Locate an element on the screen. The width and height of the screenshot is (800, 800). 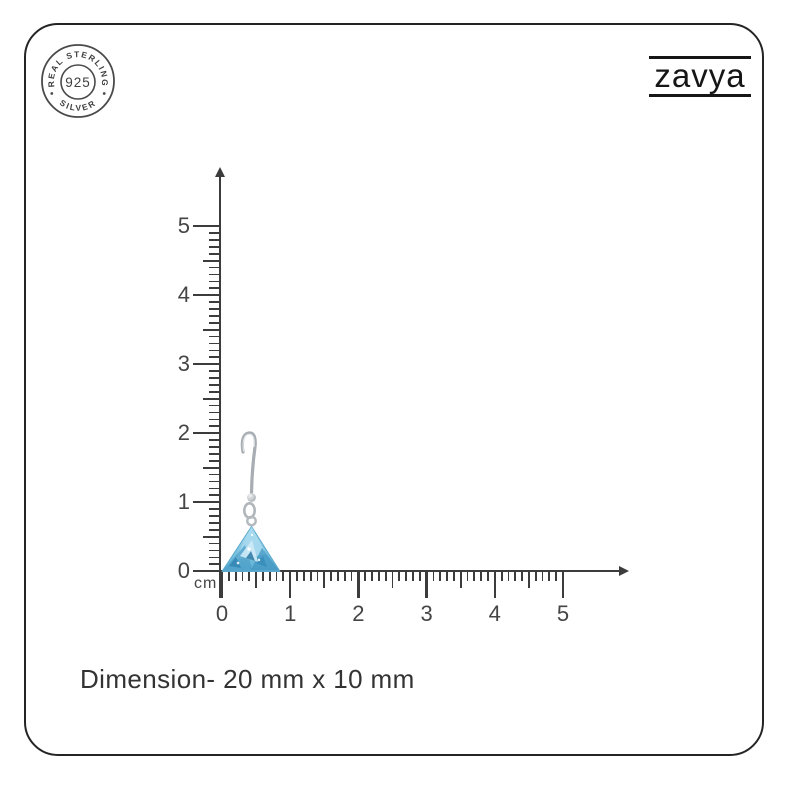
ear-wire is located at coordinates (248, 479).